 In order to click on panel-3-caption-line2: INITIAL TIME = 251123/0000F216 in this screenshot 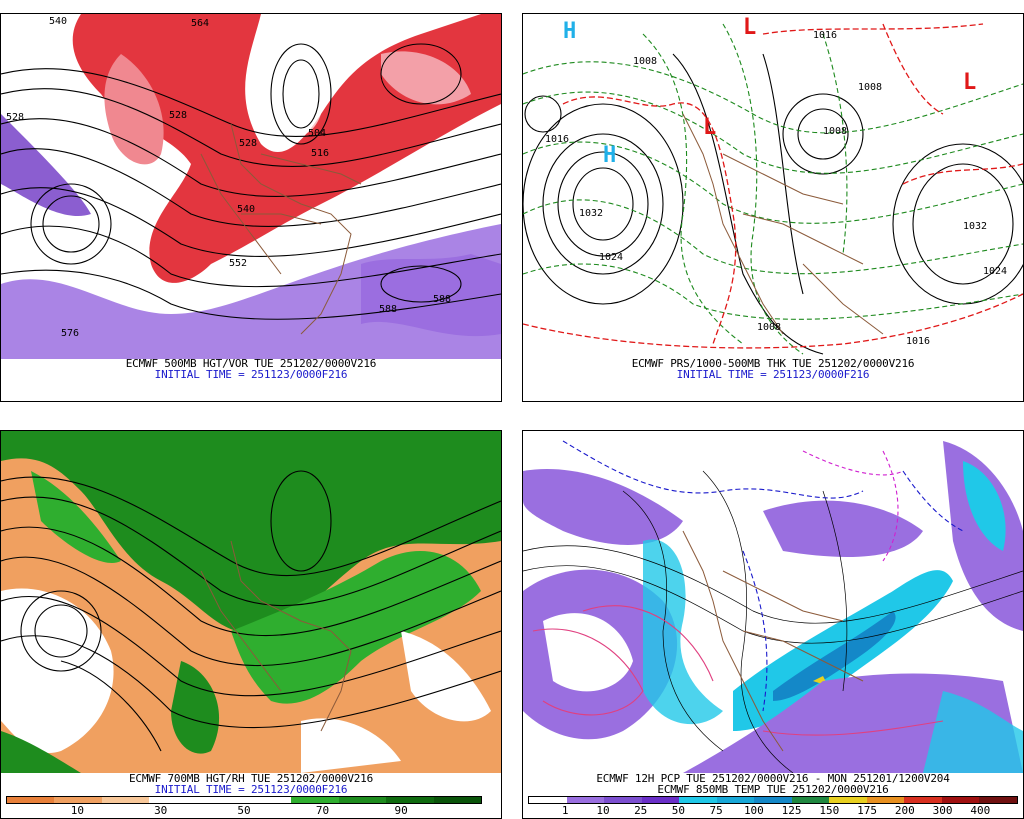, I will do `click(251, 789)`.